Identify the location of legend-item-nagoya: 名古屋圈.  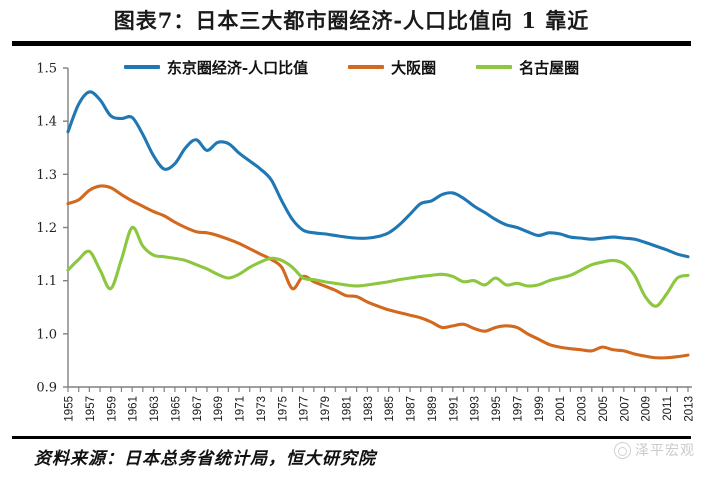
(527, 67).